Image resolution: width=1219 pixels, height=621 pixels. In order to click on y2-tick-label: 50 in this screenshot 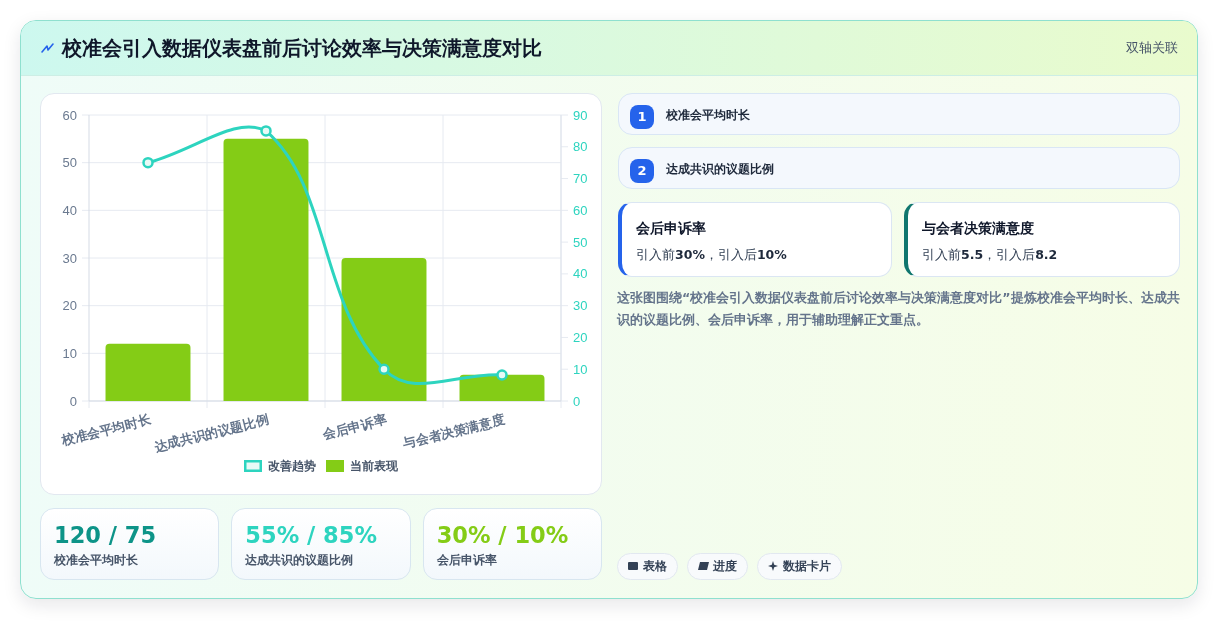, I will do `click(580, 242)`.